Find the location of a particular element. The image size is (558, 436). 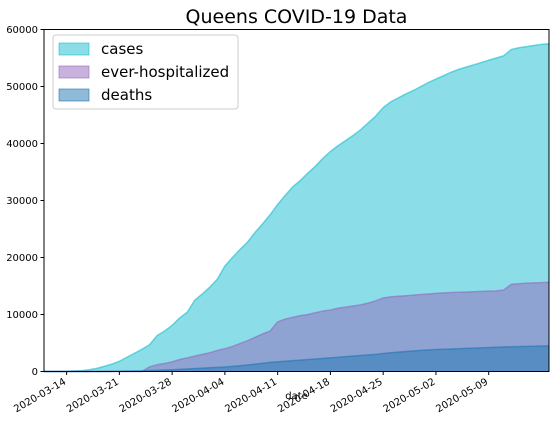

legend-label: deaths is located at coordinates (126, 95).